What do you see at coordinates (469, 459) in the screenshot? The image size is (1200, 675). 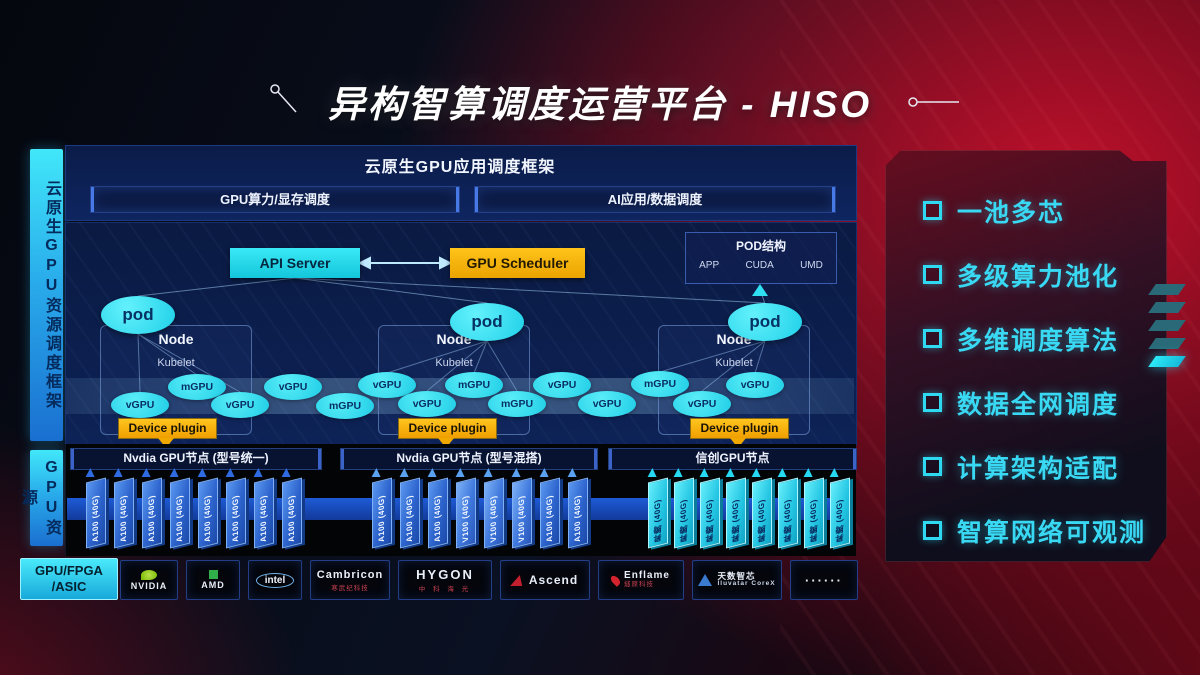 I see `gpu-row-label-2: Nvdia GPU节点 (型号混搭)` at bounding box center [469, 459].